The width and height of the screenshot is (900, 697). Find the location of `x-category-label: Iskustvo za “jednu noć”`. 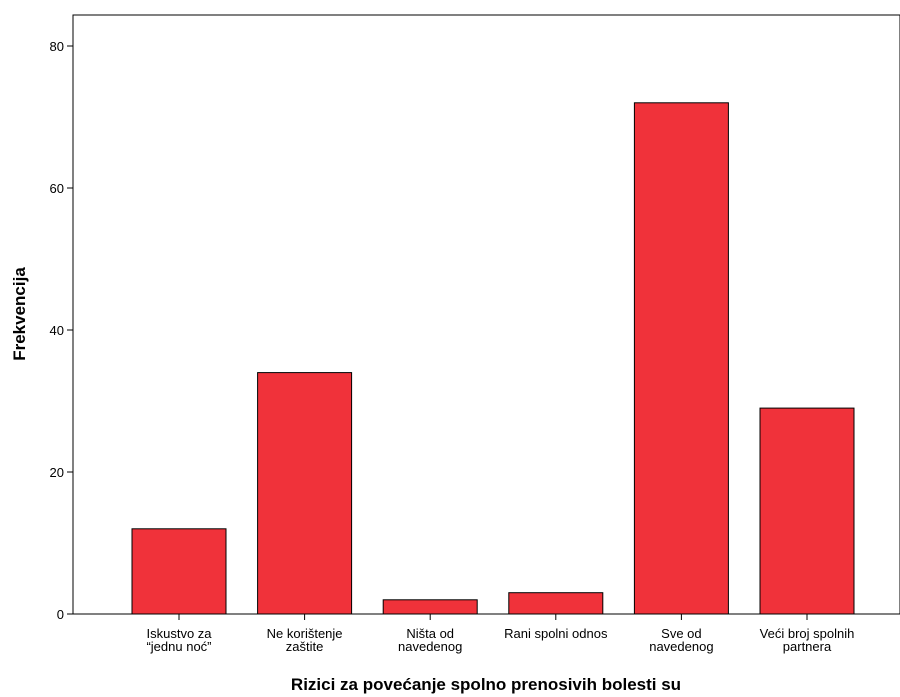

x-category-label: Iskustvo za “jednu noć” is located at coordinates (179, 640).